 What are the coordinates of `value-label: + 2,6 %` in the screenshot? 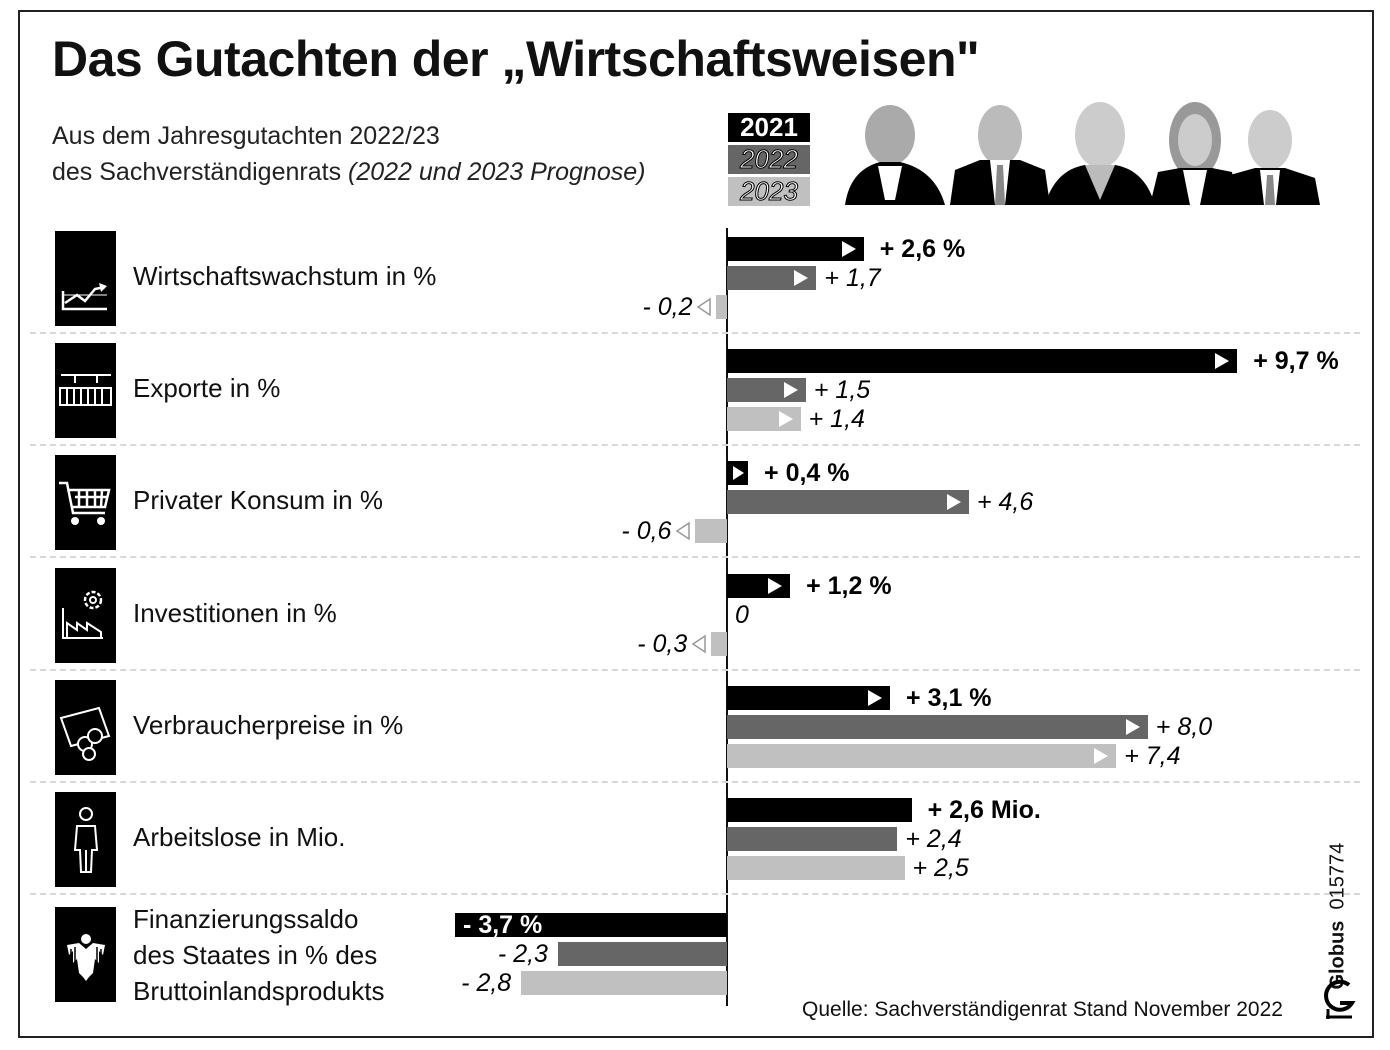 It's located at (922, 249).